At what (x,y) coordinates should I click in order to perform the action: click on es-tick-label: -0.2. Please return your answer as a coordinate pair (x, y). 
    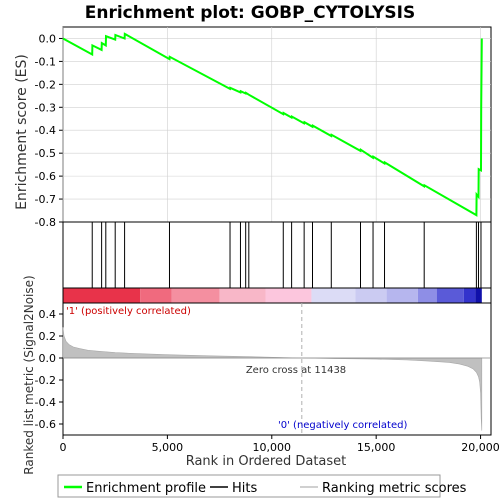
    Looking at the image, I should click on (45, 84).